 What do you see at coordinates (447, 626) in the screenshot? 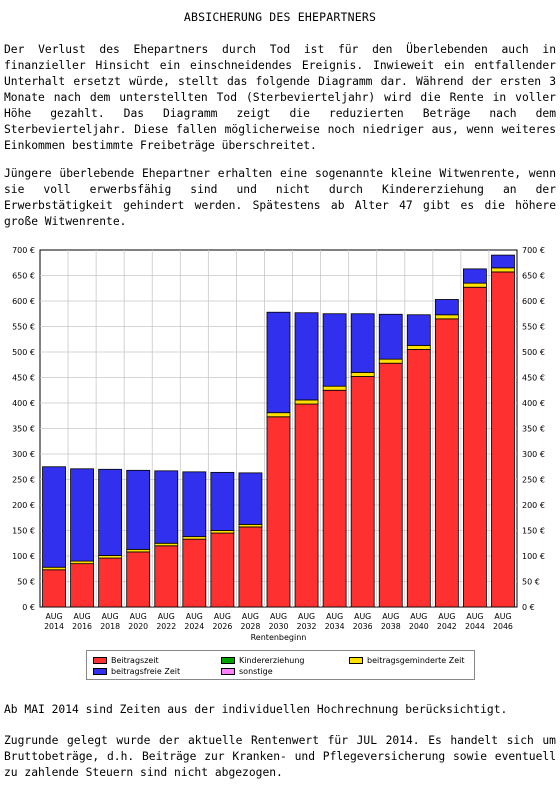
I see `x-tick-label-year: 2042` at bounding box center [447, 626].